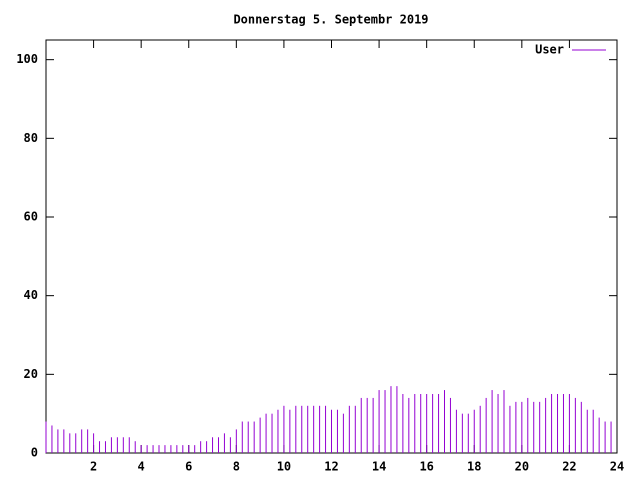 The width and height of the screenshot is (640, 480). Describe the element at coordinates (284, 467) in the screenshot. I see `x-tick-label: 10` at that location.